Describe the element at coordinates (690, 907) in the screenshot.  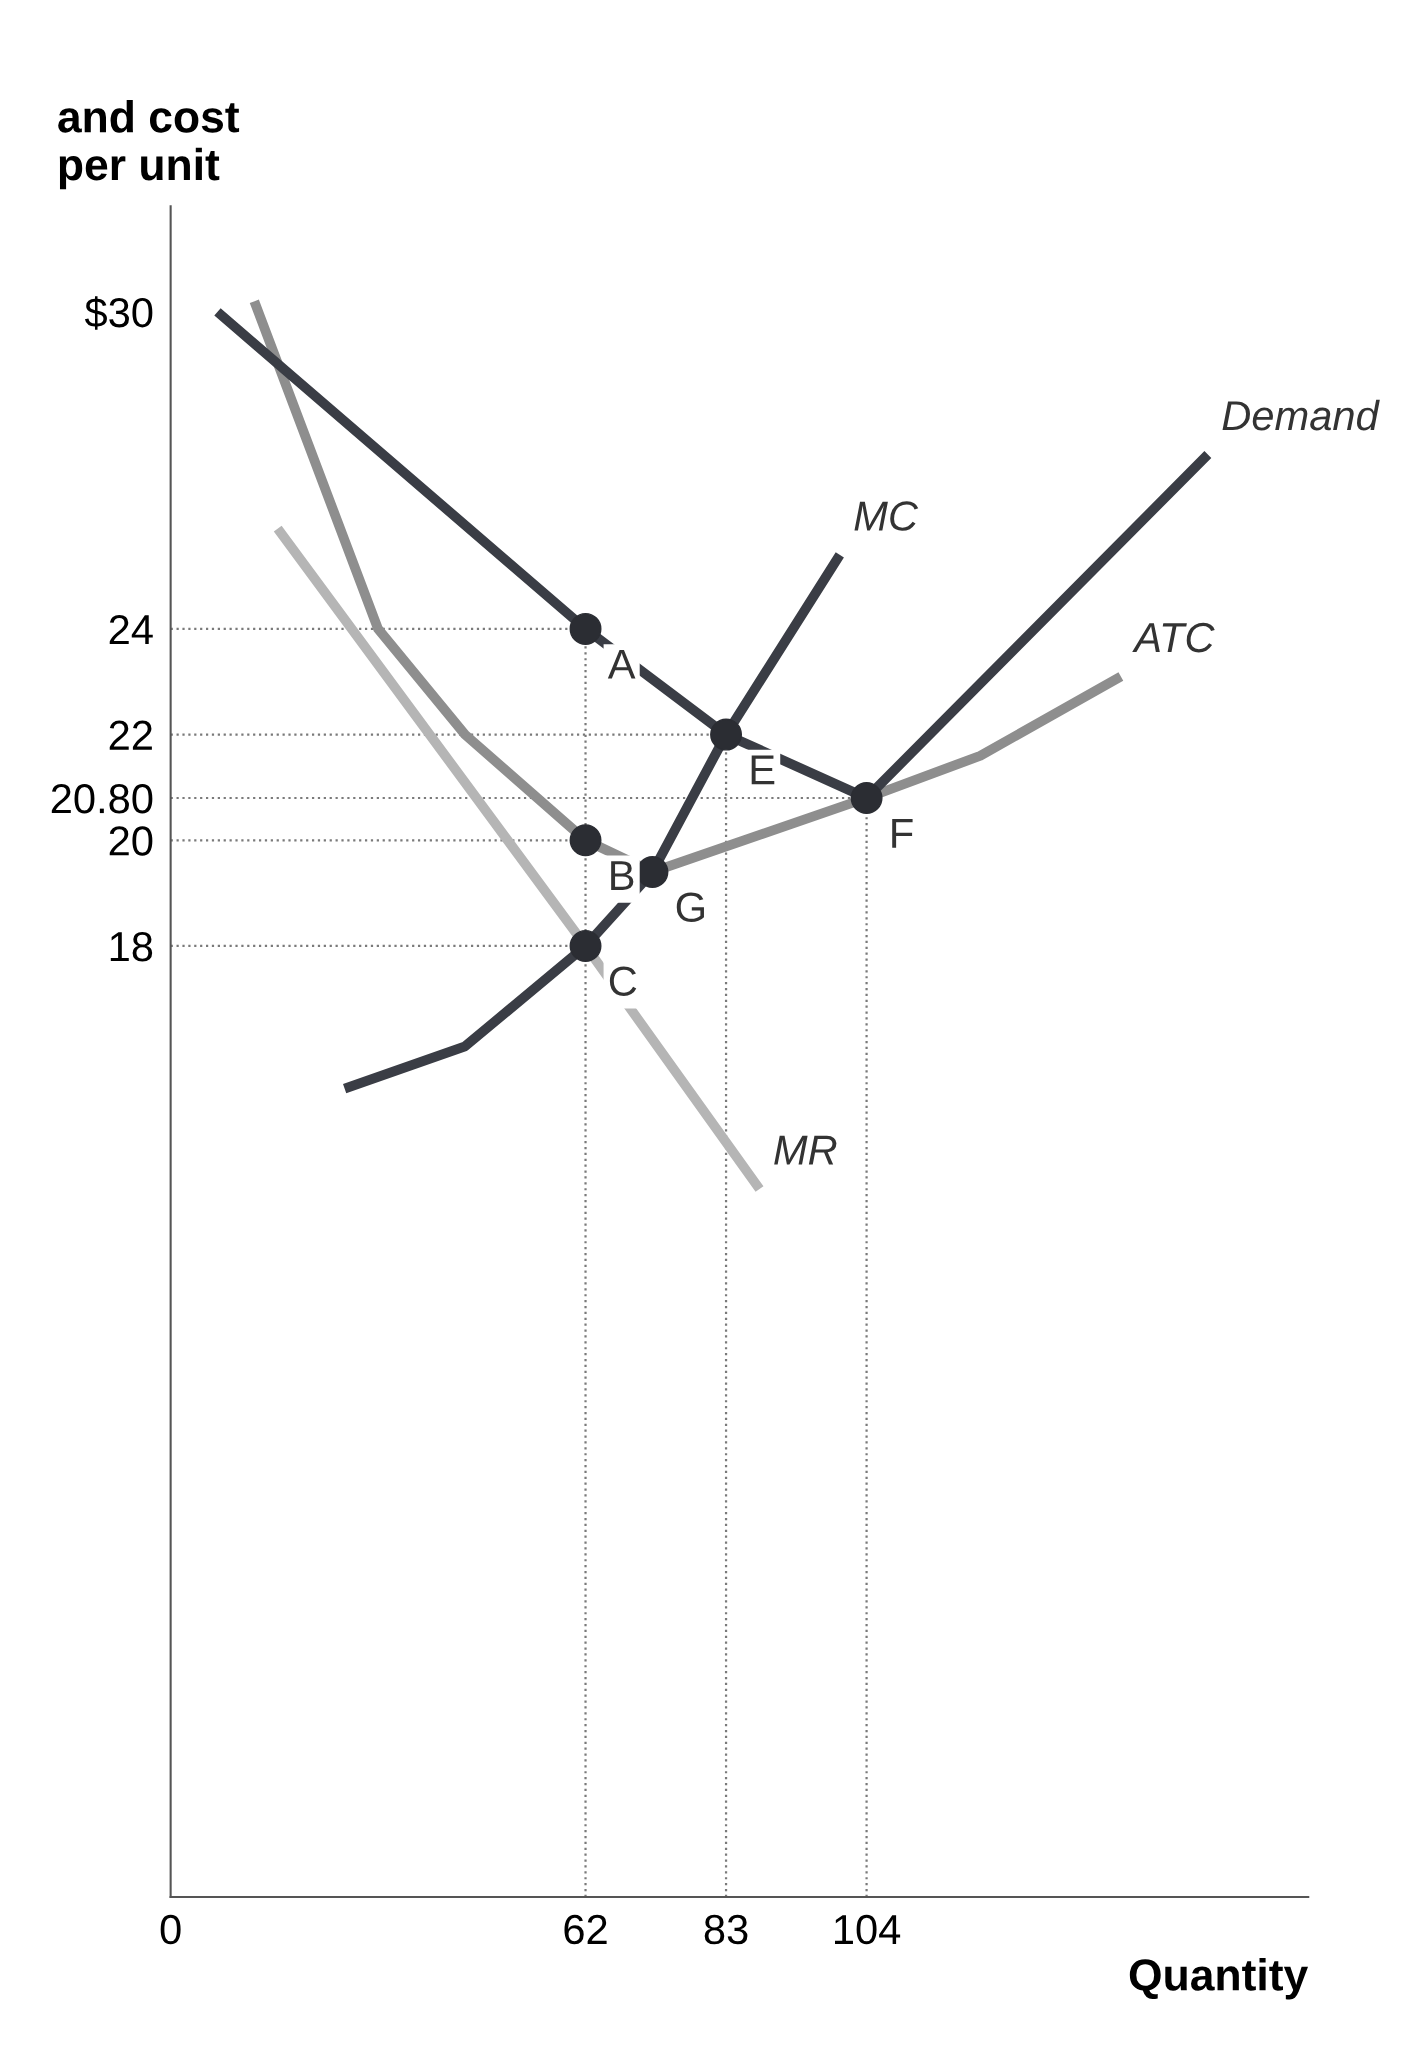
I see `annotation: G` at that location.